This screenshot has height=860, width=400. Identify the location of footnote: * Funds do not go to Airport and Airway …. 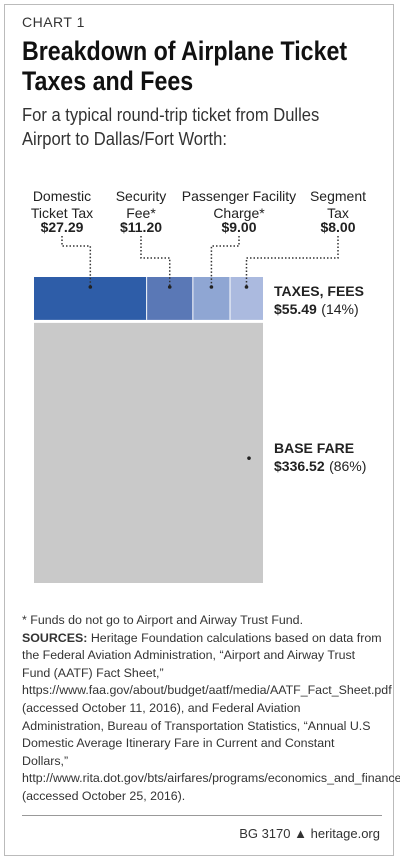
(163, 620).